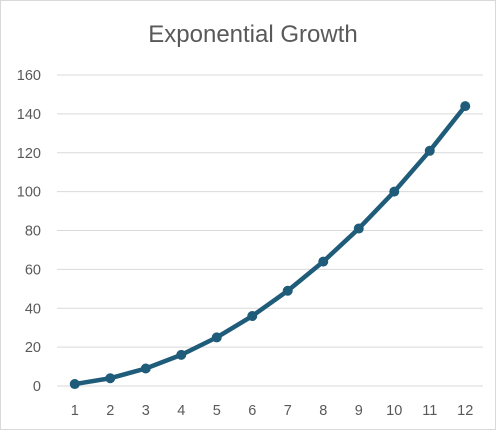 This screenshot has height=430, width=496. Describe the element at coordinates (33, 270) in the screenshot. I see `y-tick-label: 60` at that location.